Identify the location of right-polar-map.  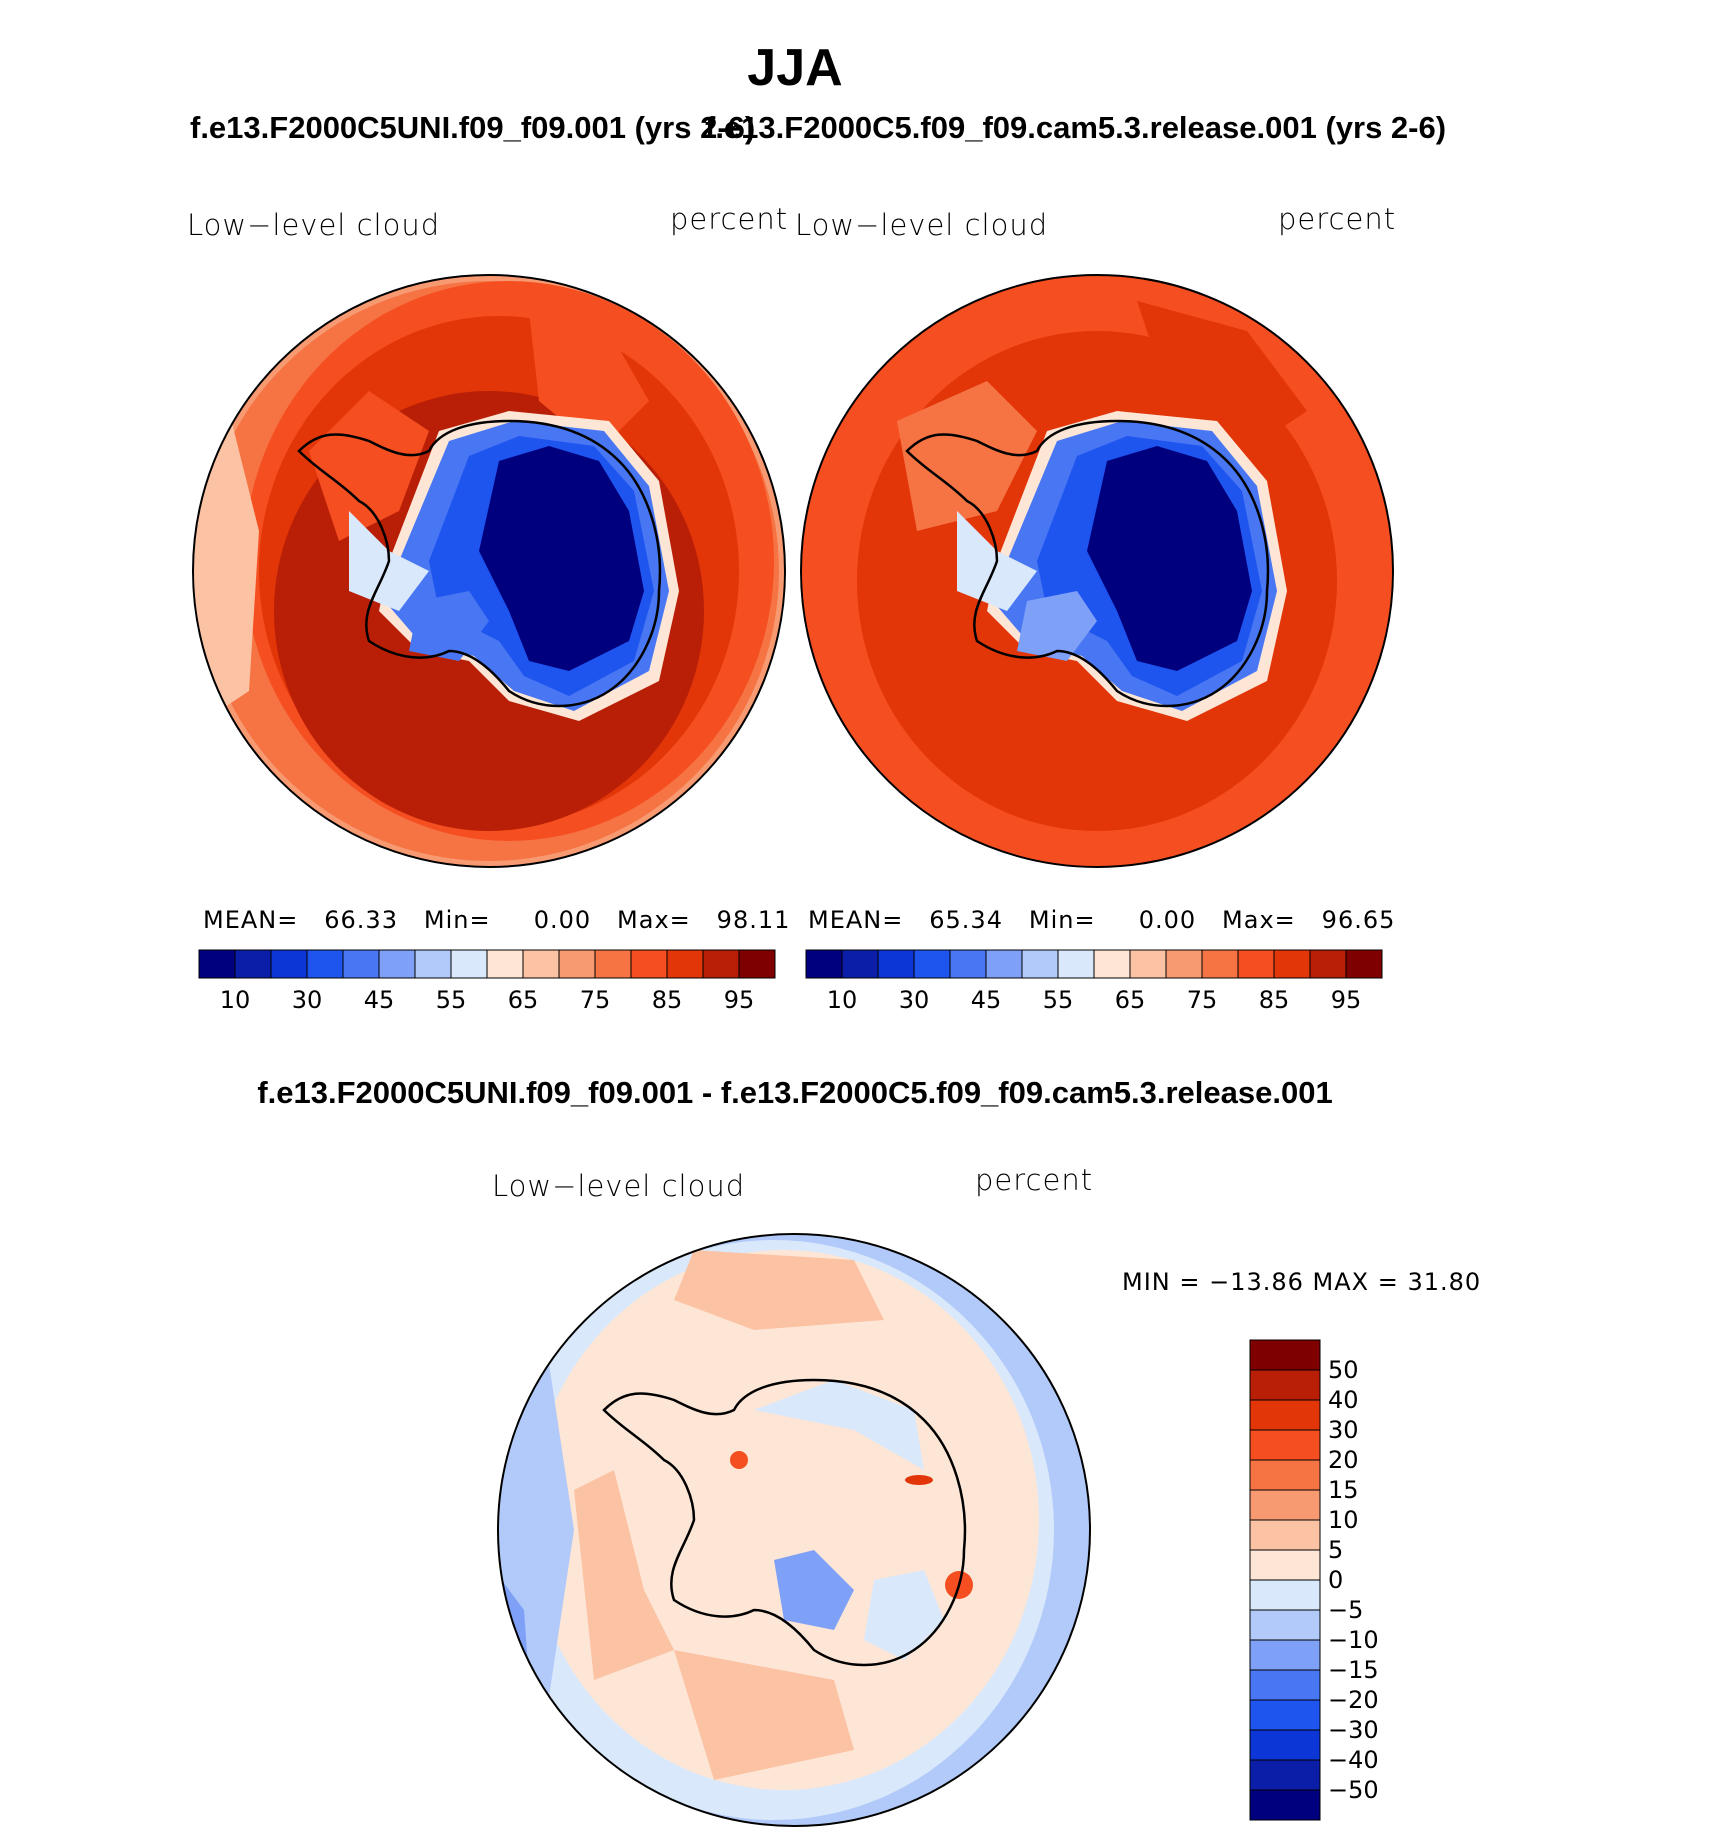
(1097, 571).